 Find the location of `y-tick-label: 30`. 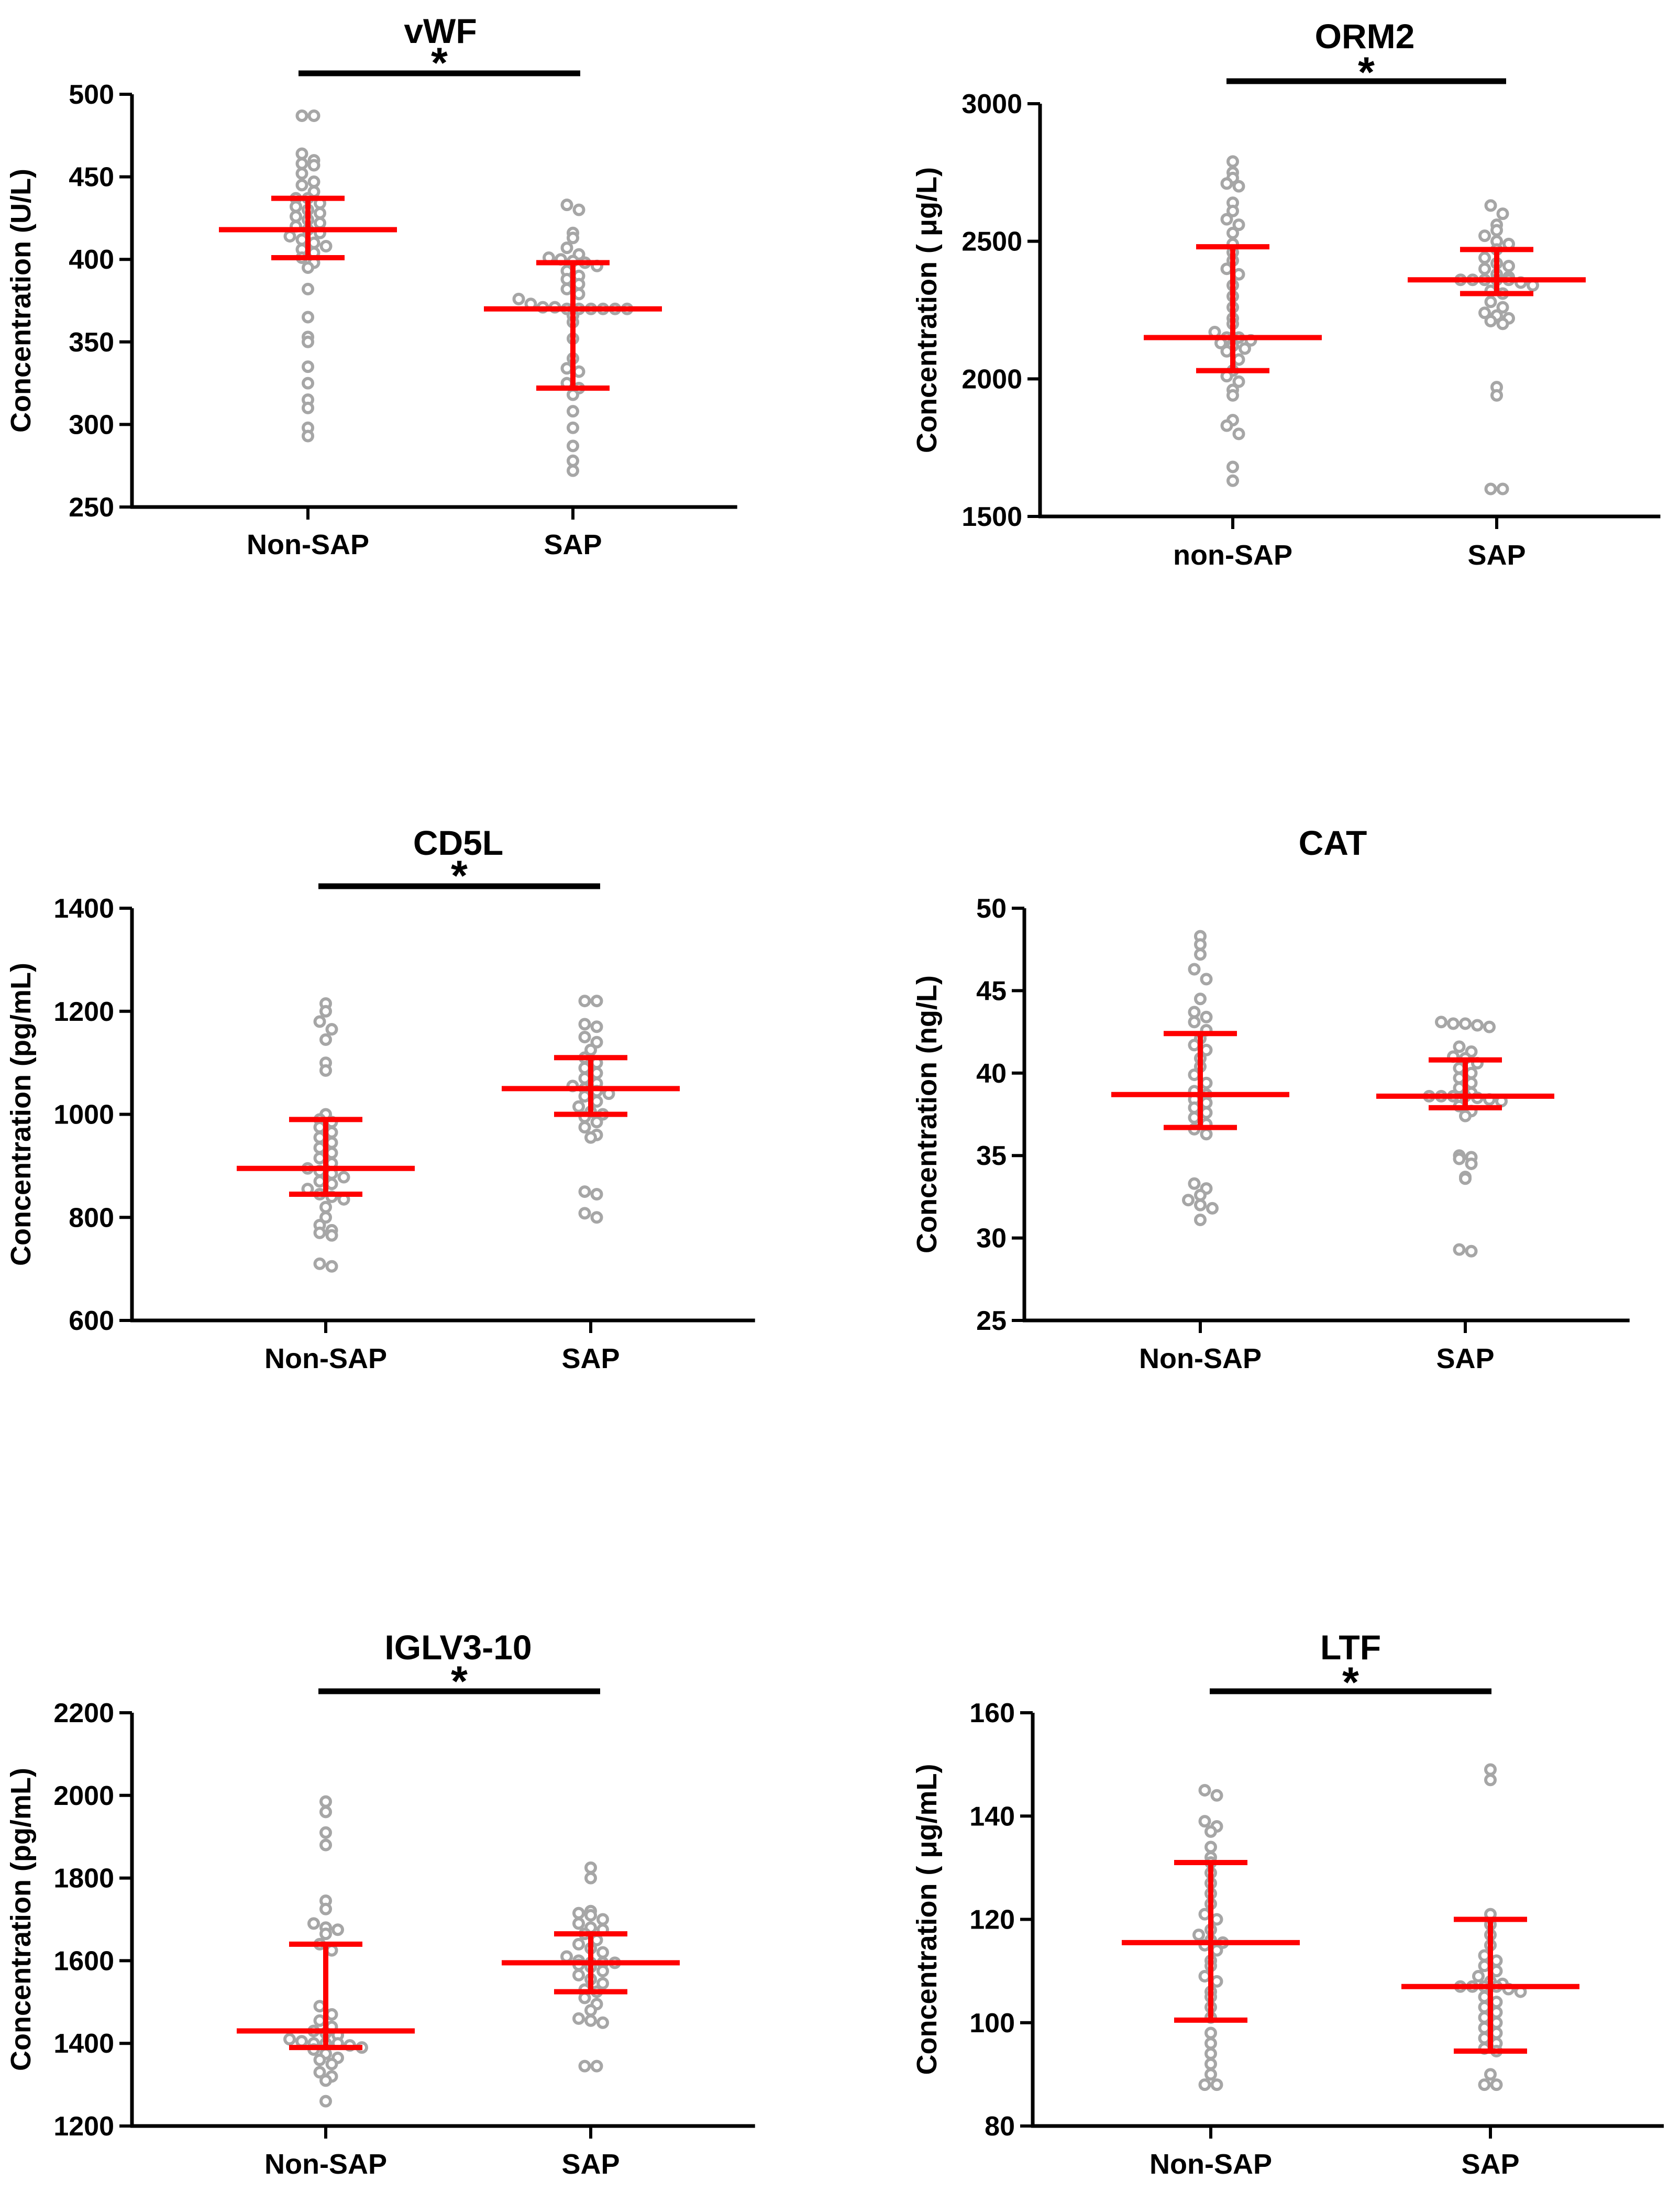

y-tick-label: 30 is located at coordinates (992, 1239).